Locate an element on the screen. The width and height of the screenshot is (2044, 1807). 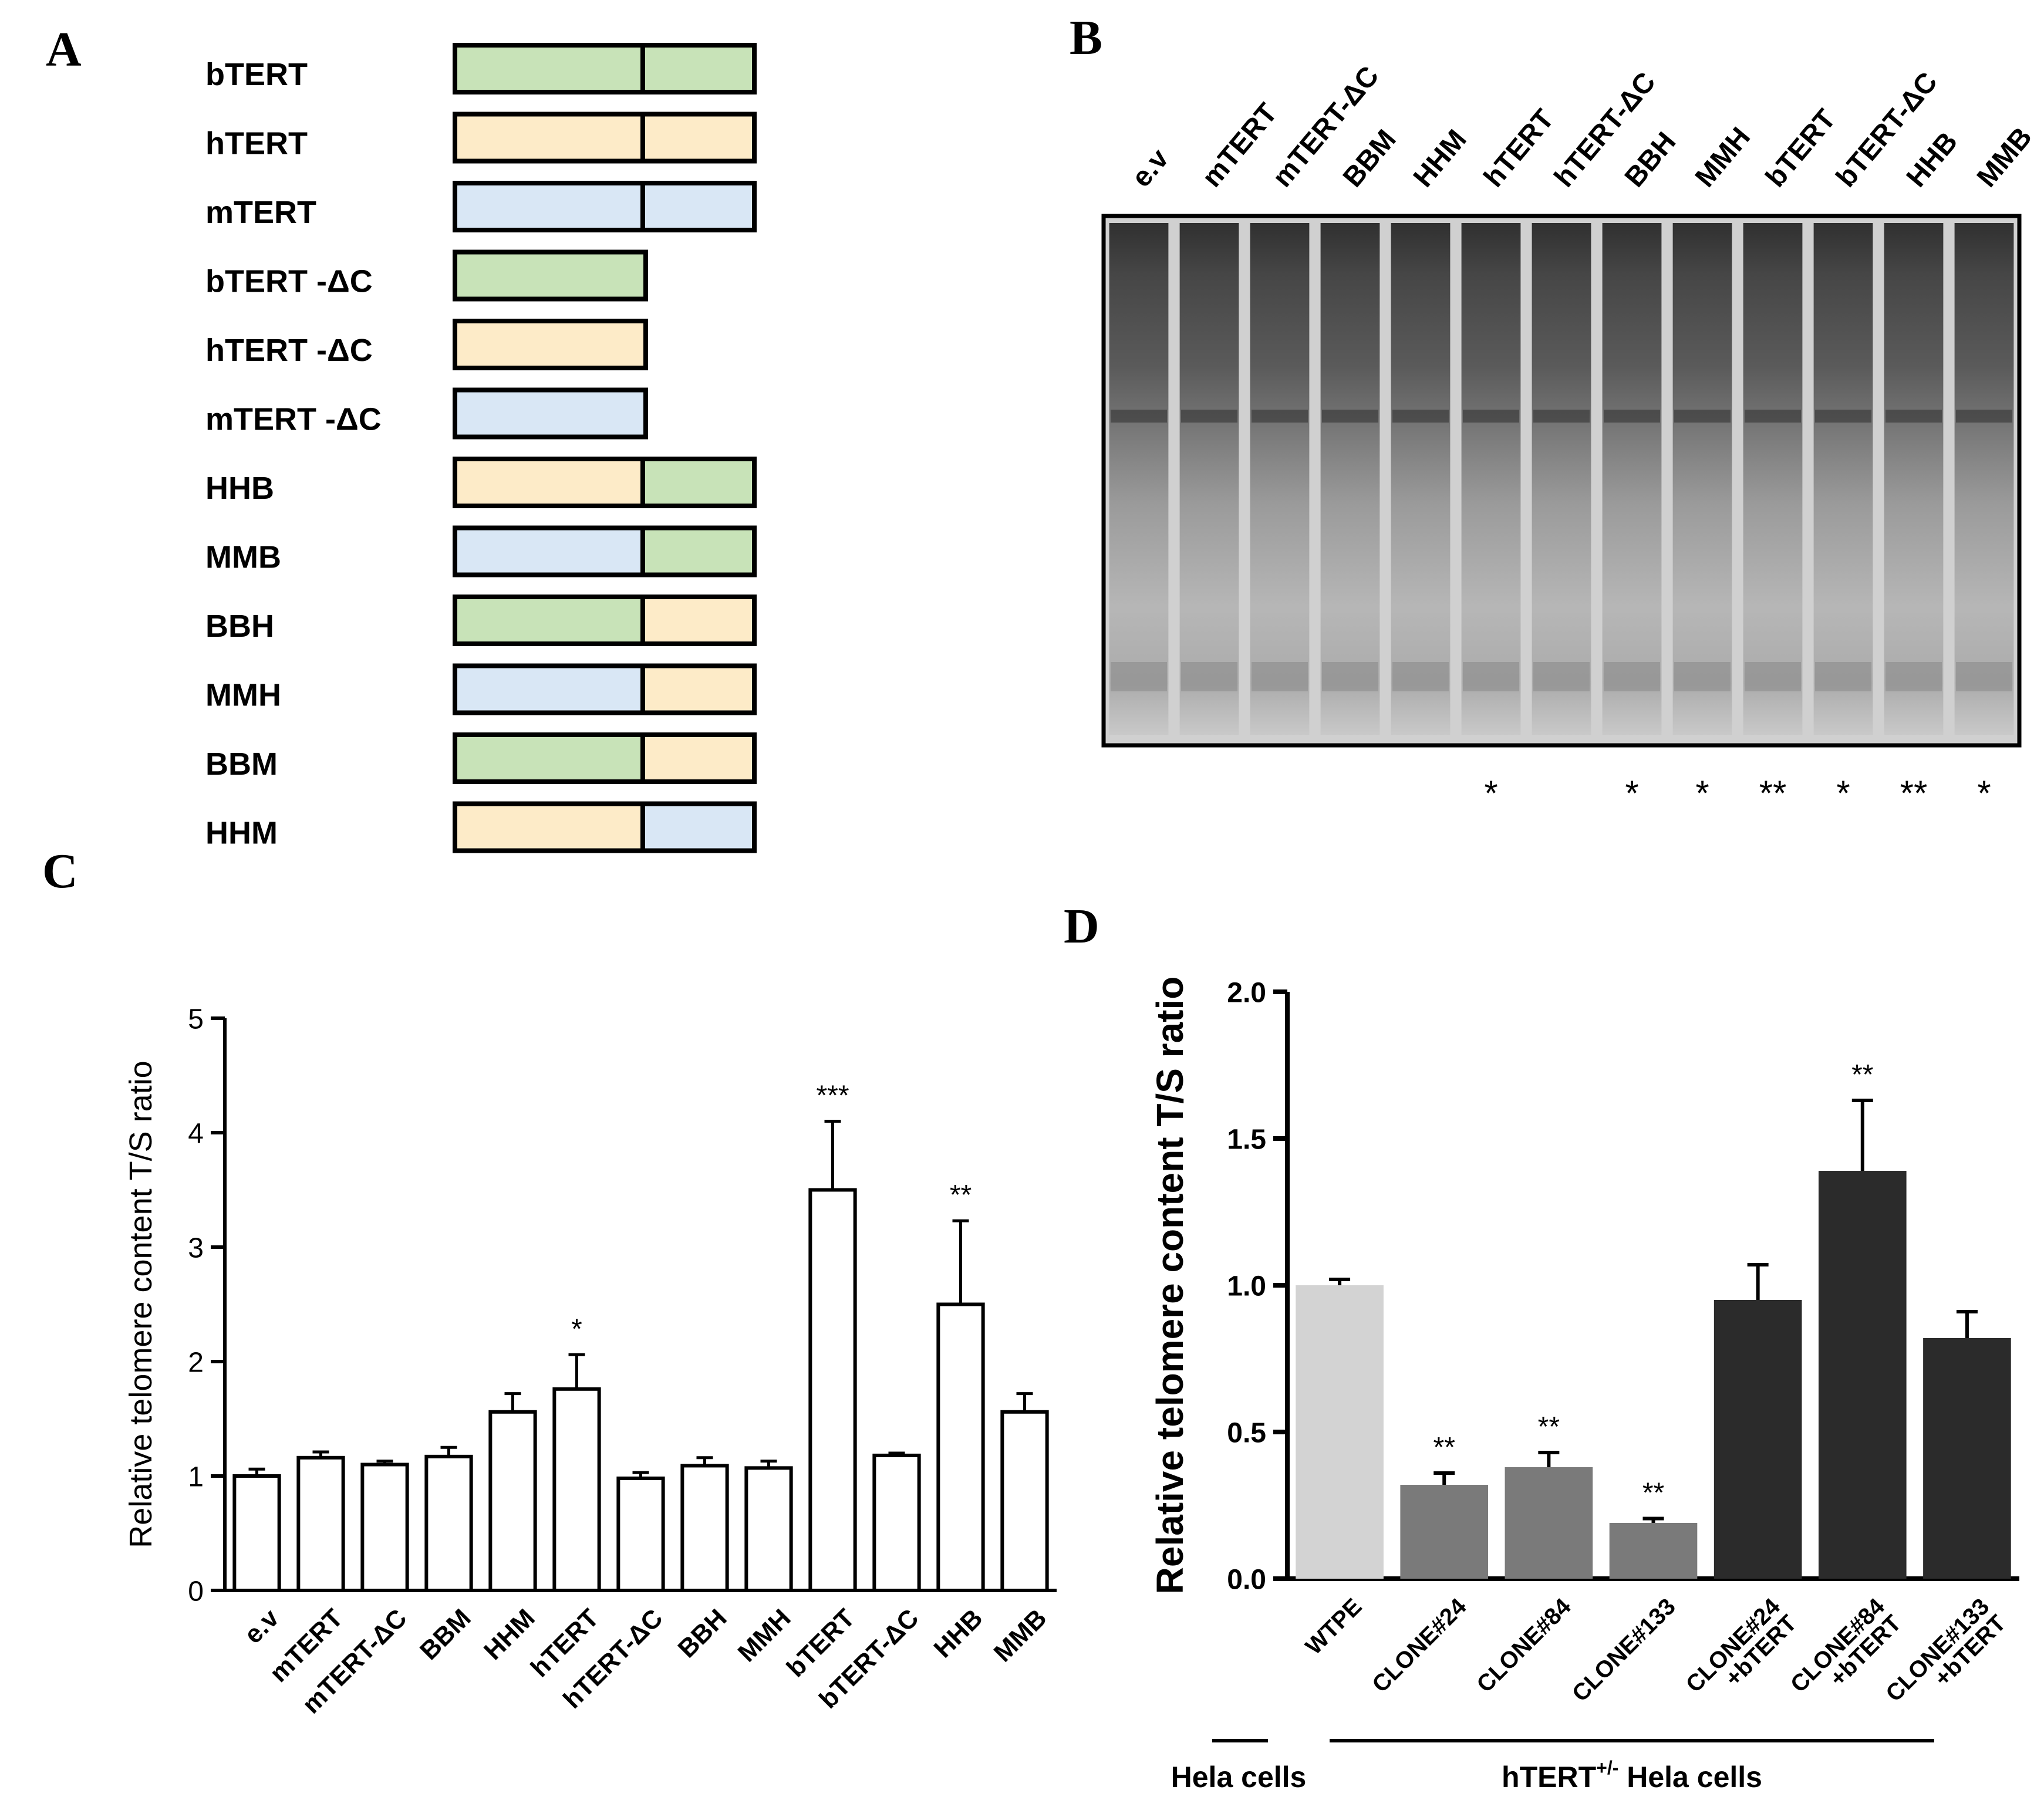
gel-lane-label: BBH is located at coordinates (1650, 160).